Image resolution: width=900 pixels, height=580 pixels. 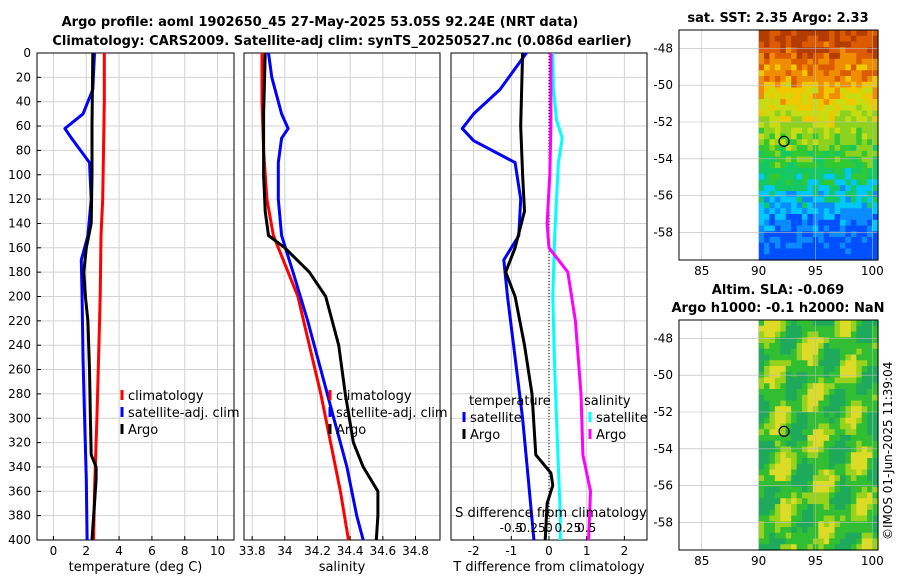 What do you see at coordinates (530, 528) in the screenshot?
I see `top-tick-label: -0.25` at bounding box center [530, 528].